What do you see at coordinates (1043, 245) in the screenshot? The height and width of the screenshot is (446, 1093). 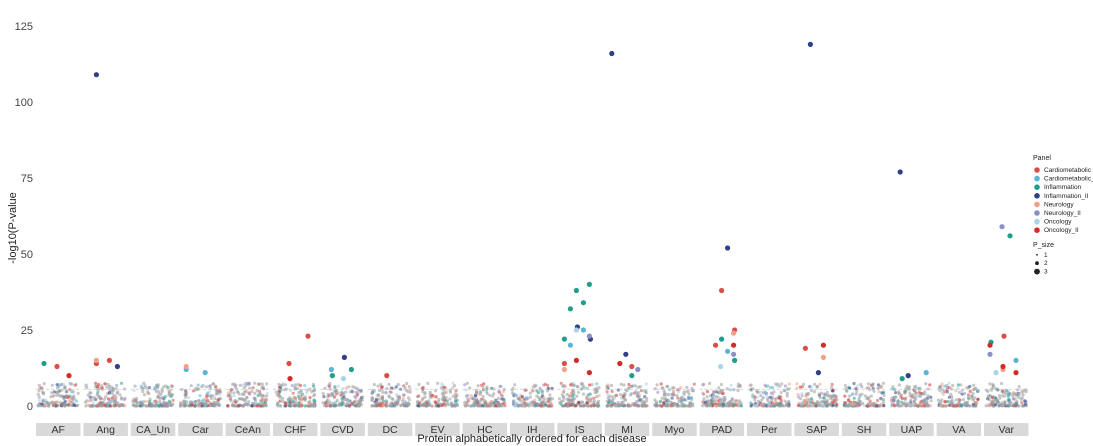 I see `size-legend-title: P_size` at bounding box center [1043, 245].